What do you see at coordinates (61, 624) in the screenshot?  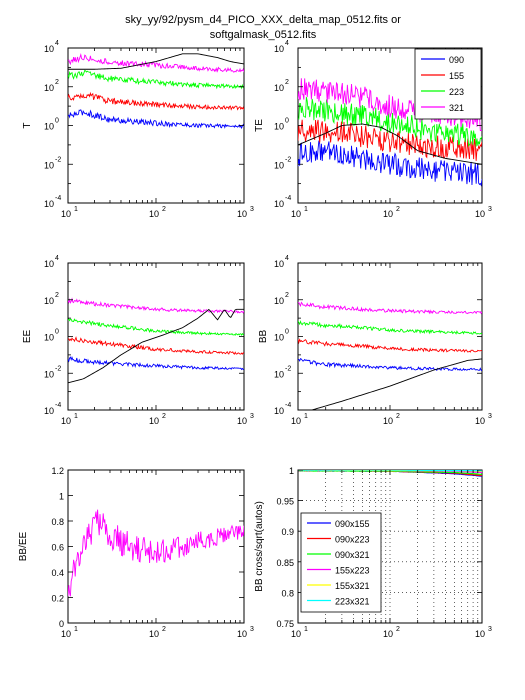 I see `y-tick-label: 0` at bounding box center [61, 624].